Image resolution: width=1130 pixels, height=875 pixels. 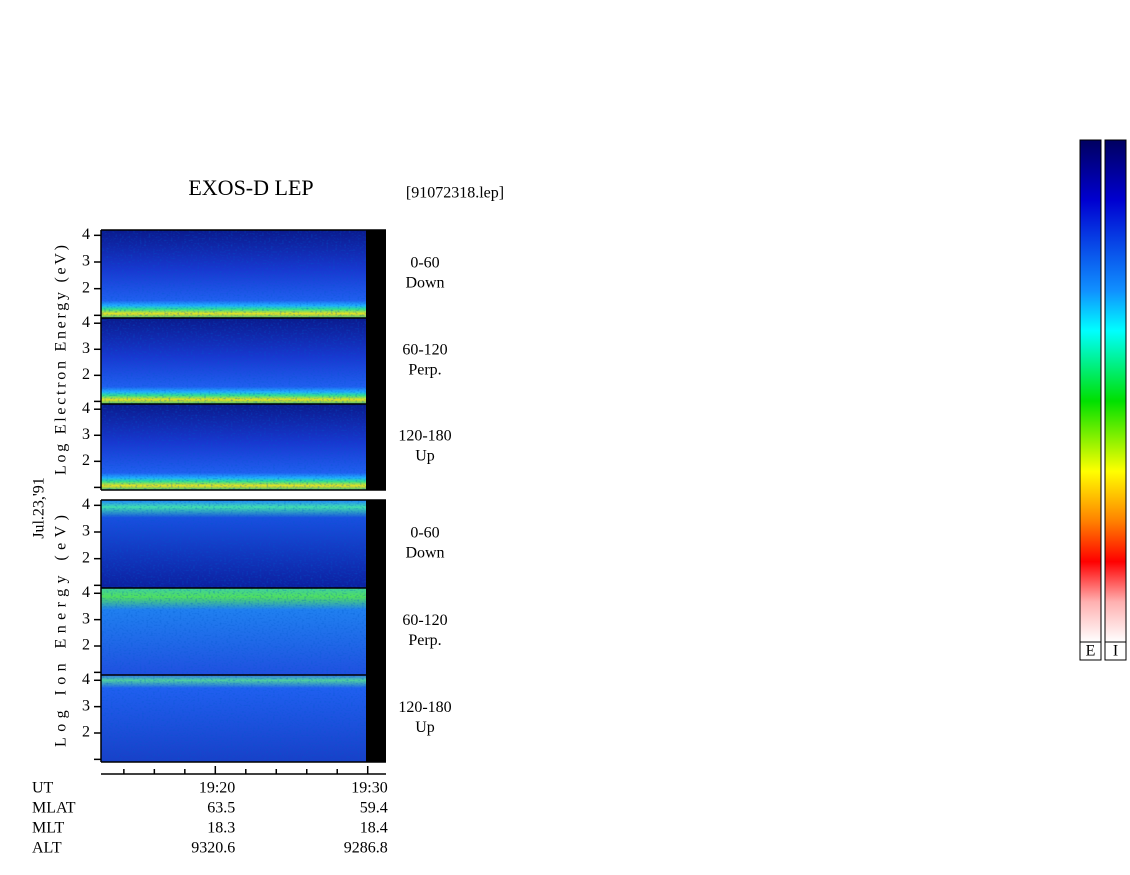 What do you see at coordinates (48, 828) in the screenshot?
I see `ephemeris-label: MLT` at bounding box center [48, 828].